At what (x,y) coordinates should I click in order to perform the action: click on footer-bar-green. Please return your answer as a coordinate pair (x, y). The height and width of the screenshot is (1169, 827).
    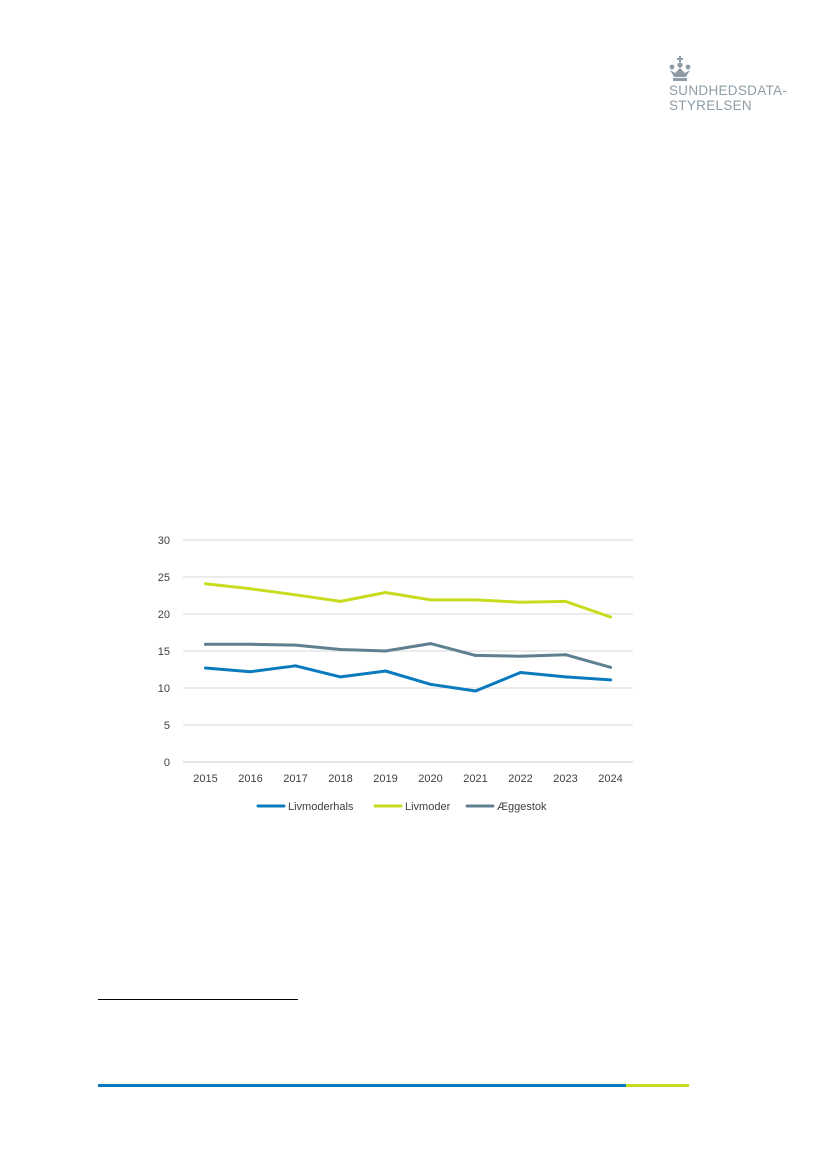
    Looking at the image, I should click on (657, 1085).